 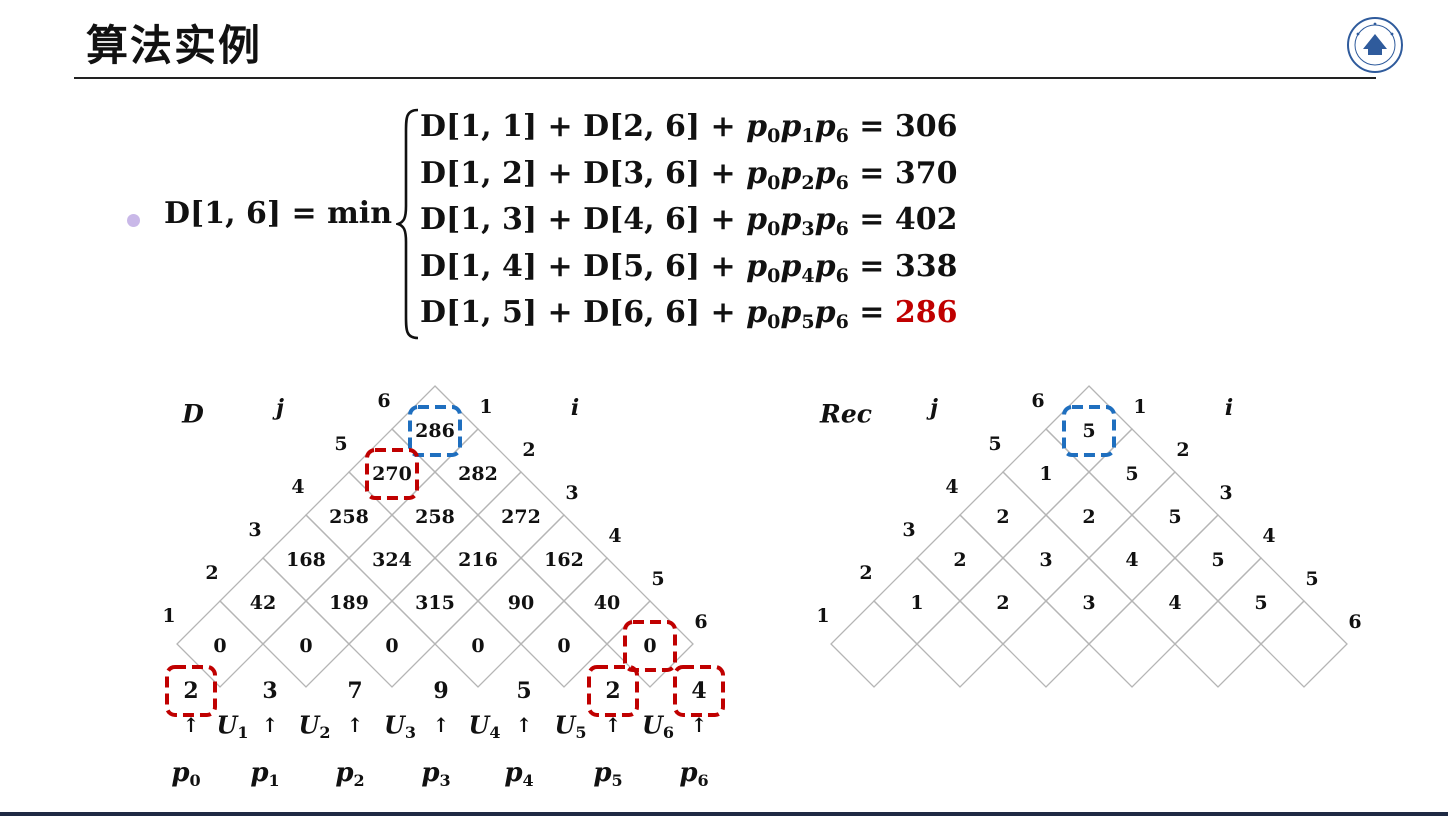 What do you see at coordinates (264, 774) in the screenshot?
I see `p-label: p1` at bounding box center [264, 774].